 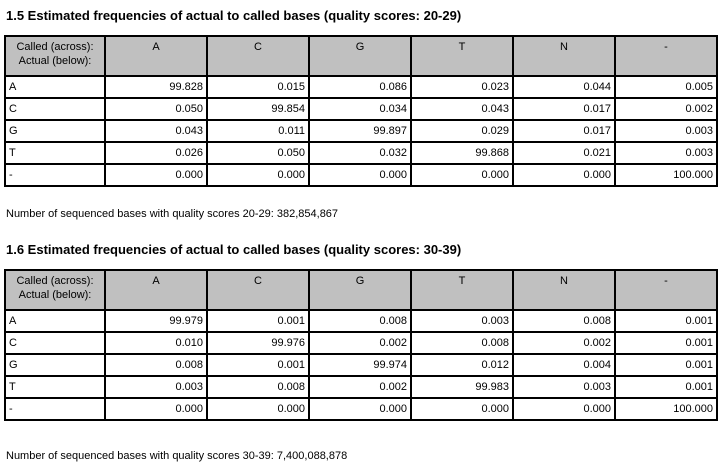 I want to click on table-row: T 0.026 0.050 0.032 99.868 0.021 0.003, so click(x=361, y=153).